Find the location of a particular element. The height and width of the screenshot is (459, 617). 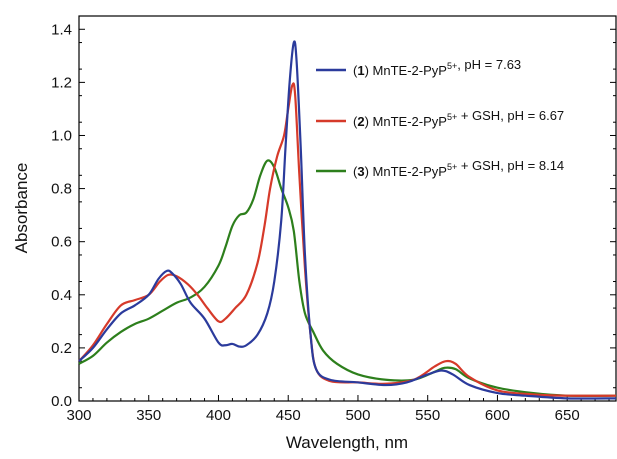

x-tick-label: 550 is located at coordinates (427, 415).